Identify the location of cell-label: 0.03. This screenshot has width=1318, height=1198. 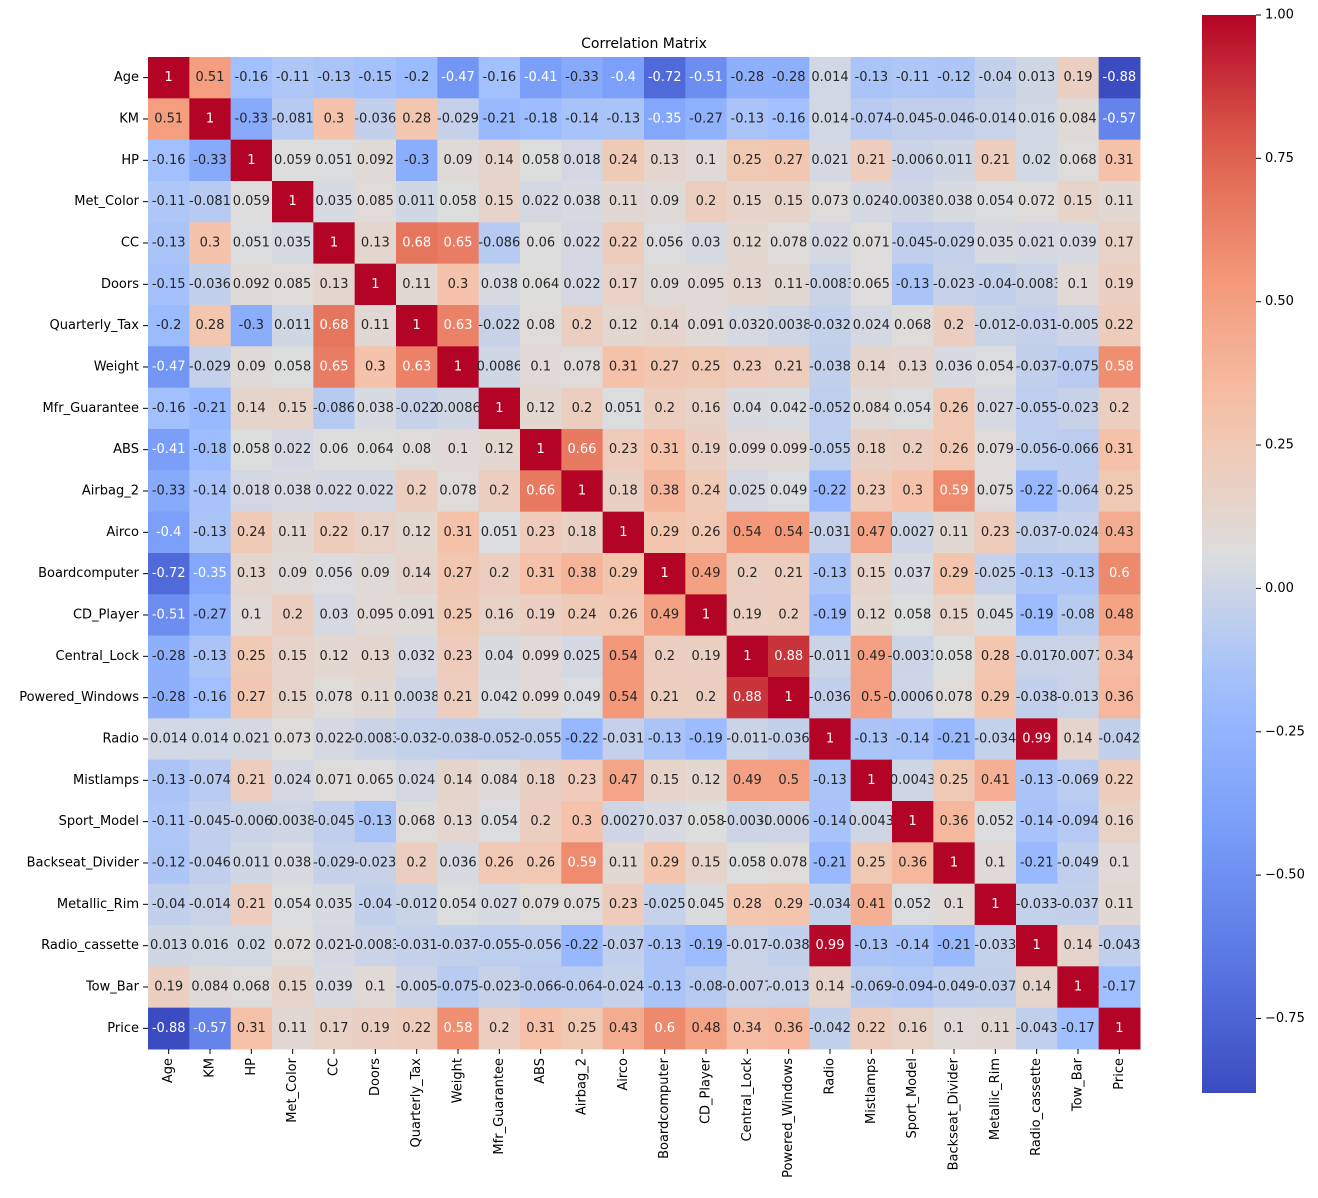
(334, 615).